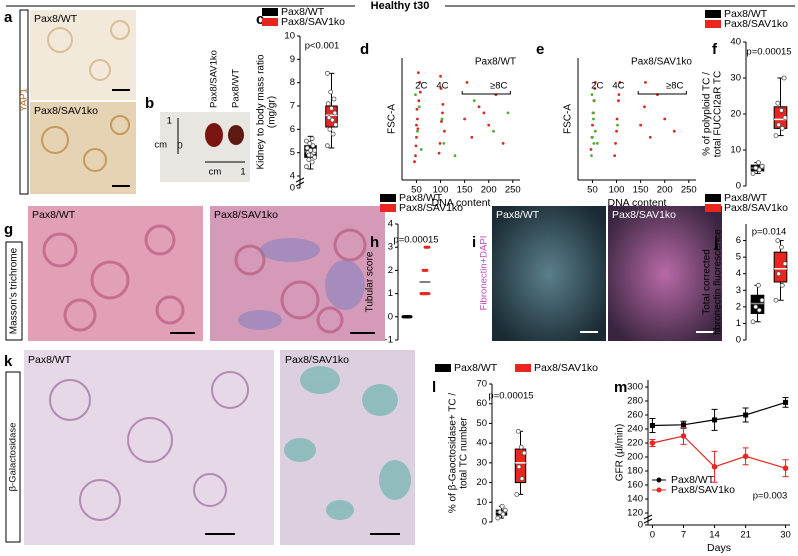 This screenshot has height=556, width=798. Describe the element at coordinates (322, 46) in the screenshot. I see `p-value: p<0.001` at that location.